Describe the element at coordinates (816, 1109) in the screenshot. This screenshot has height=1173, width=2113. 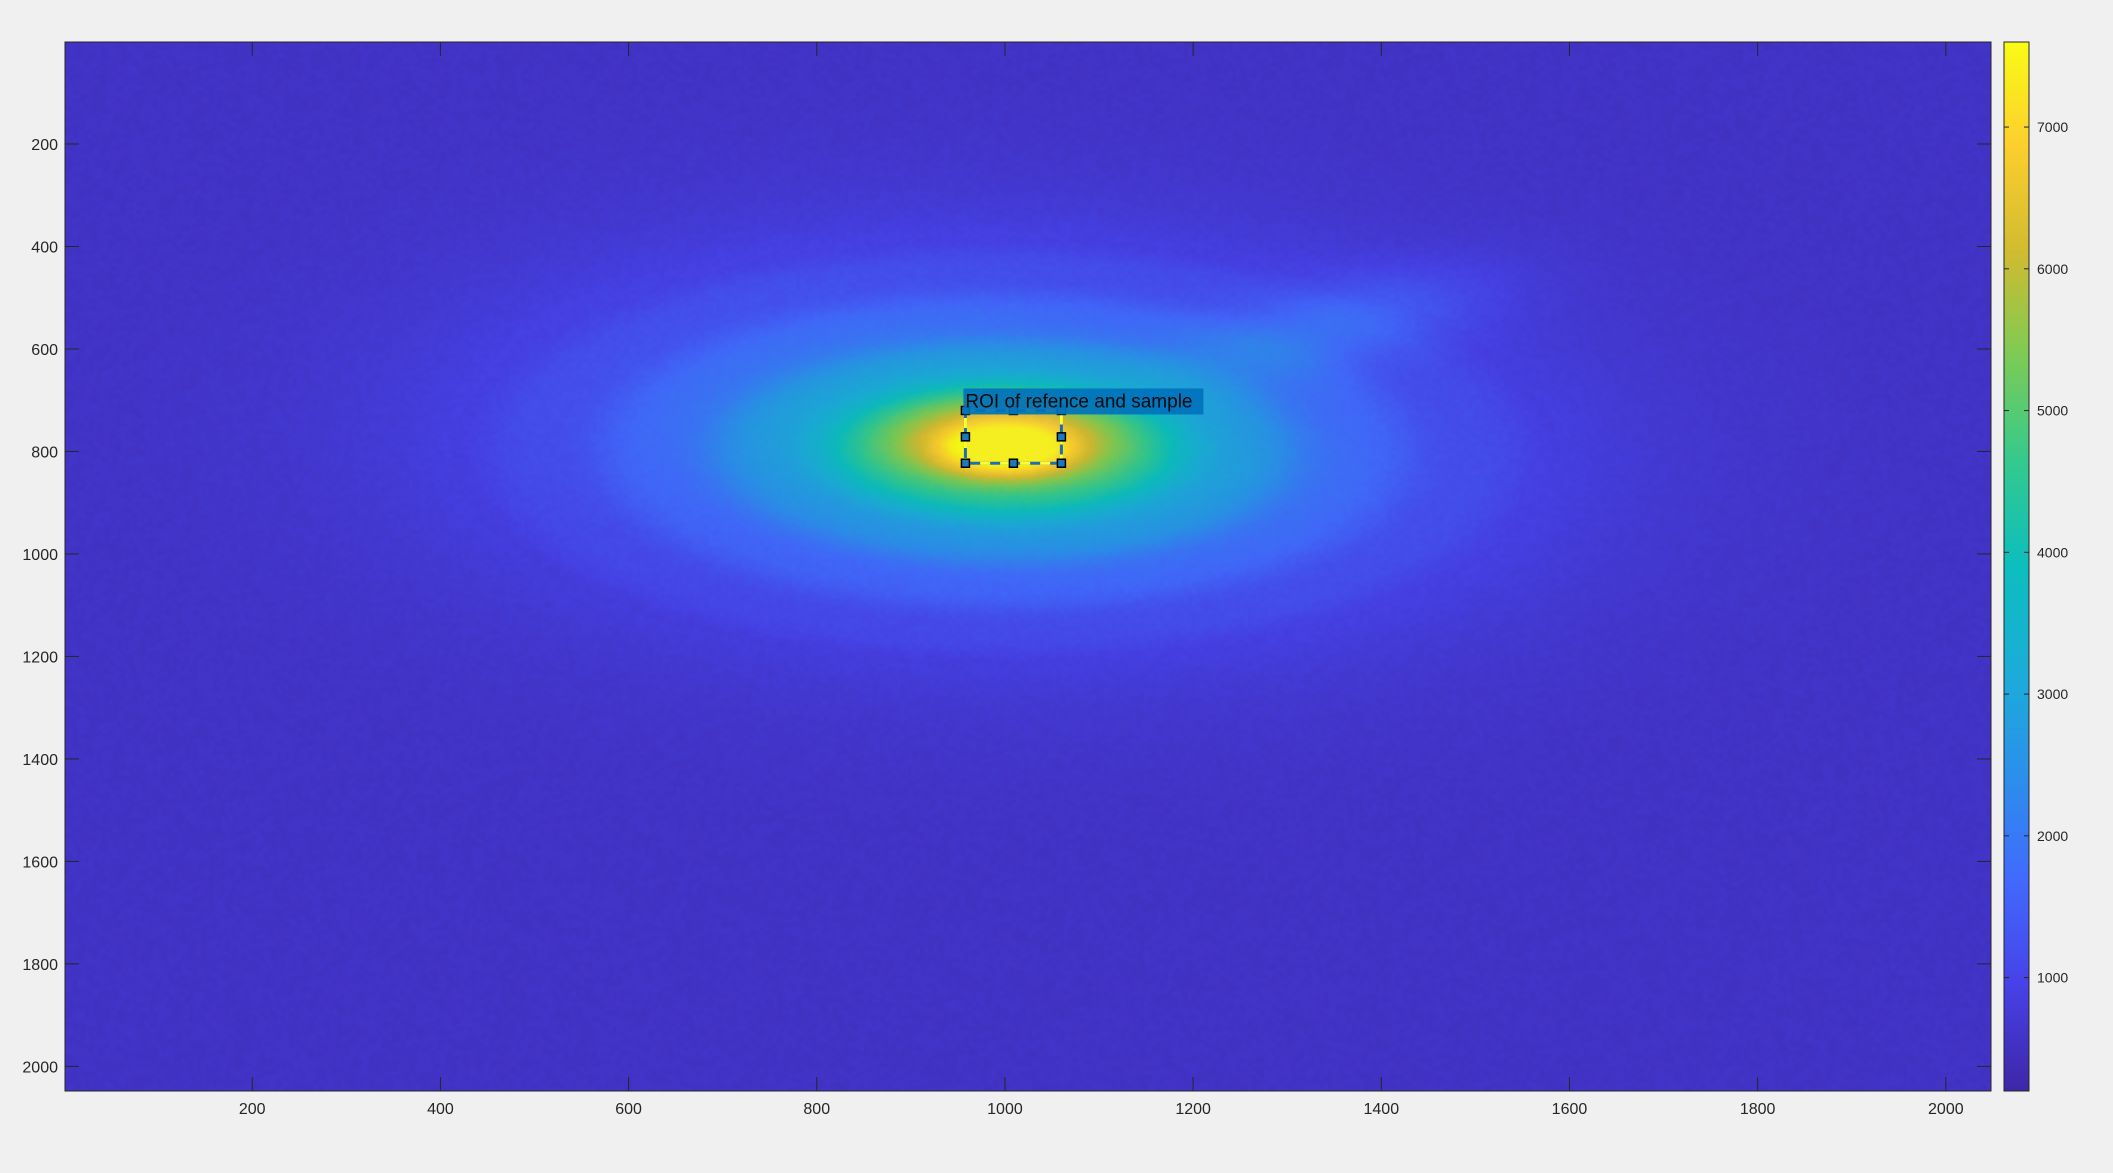
I see `x-tick-label: 800` at that location.